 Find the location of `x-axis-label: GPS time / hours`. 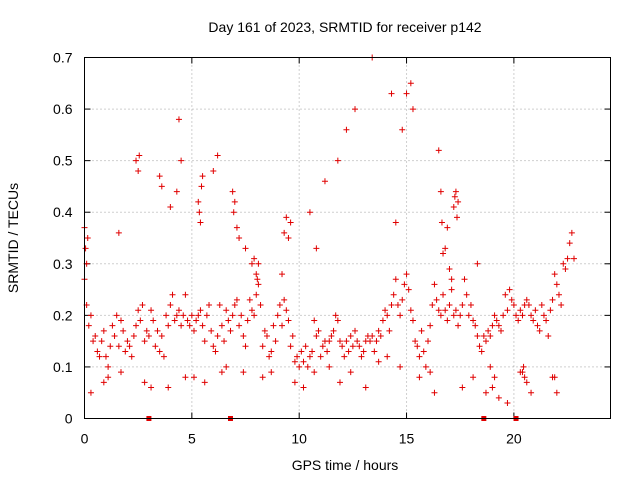

x-axis-label: GPS time / hours is located at coordinates (345, 465).